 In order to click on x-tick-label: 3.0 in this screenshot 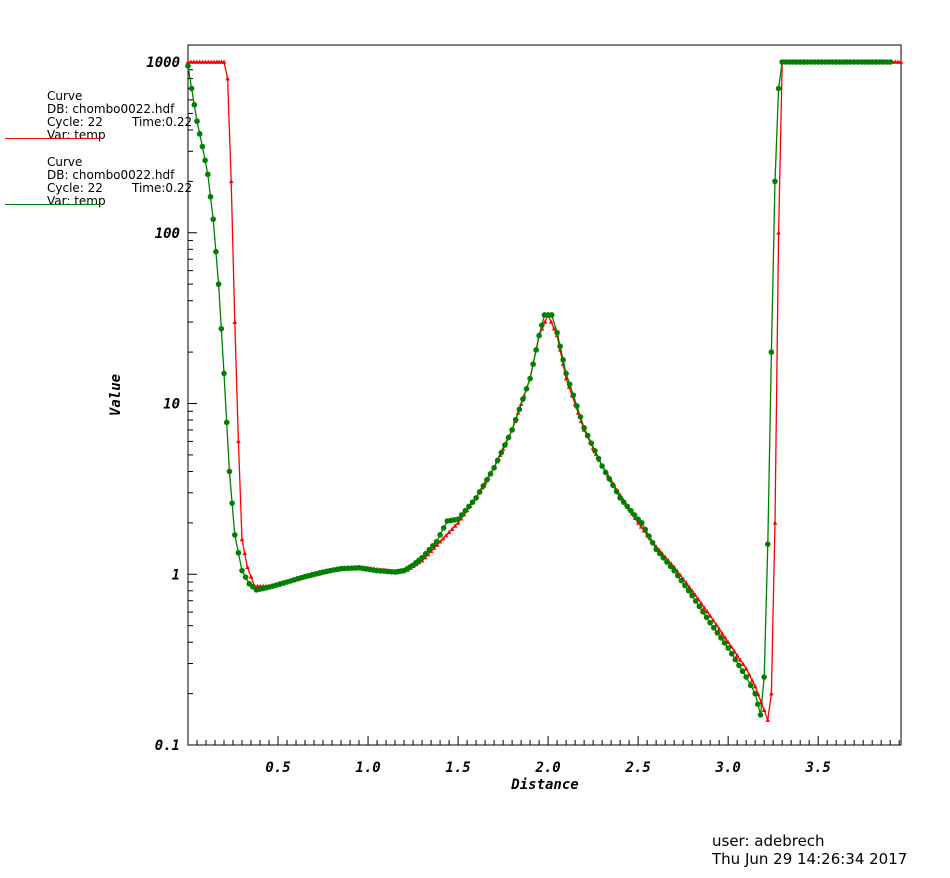, I will do `click(728, 768)`.